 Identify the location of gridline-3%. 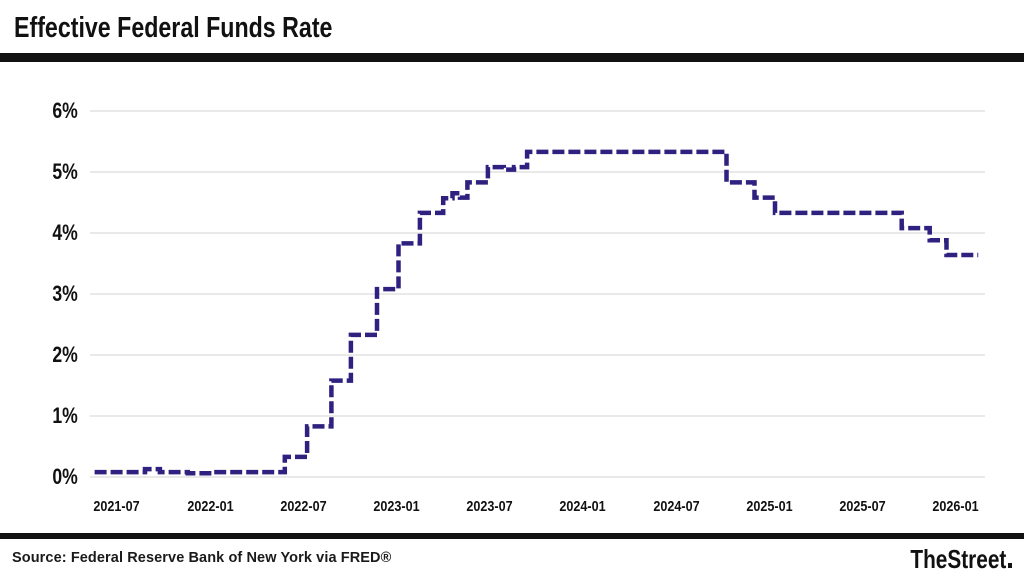
(537, 294).